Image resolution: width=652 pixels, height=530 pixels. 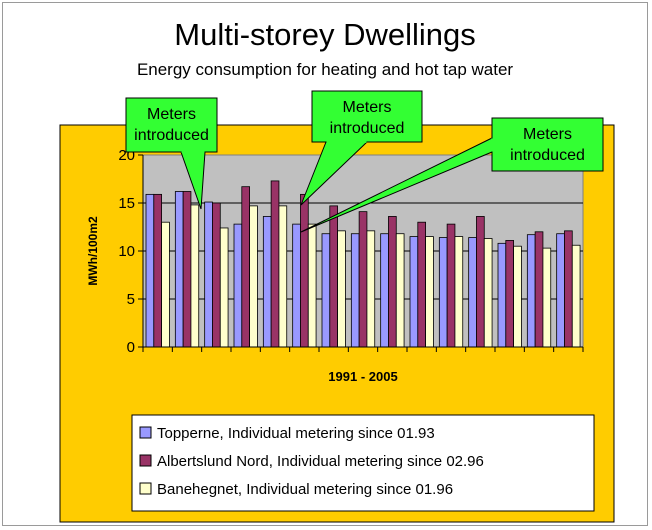 I want to click on bar-3-1998, so click(x=371, y=289).